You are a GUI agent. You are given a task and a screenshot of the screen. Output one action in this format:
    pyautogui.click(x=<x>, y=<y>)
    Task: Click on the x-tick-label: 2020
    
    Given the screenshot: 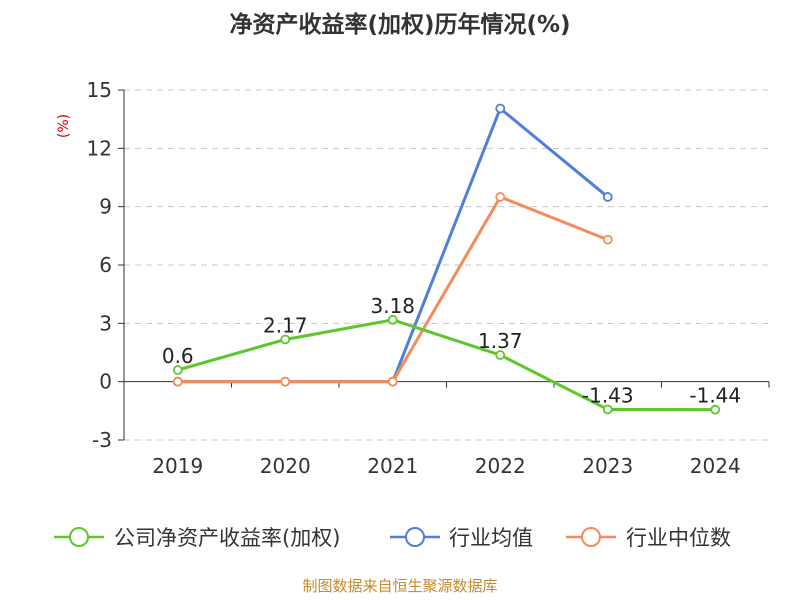 What is the action you would take?
    pyautogui.click(x=285, y=466)
    